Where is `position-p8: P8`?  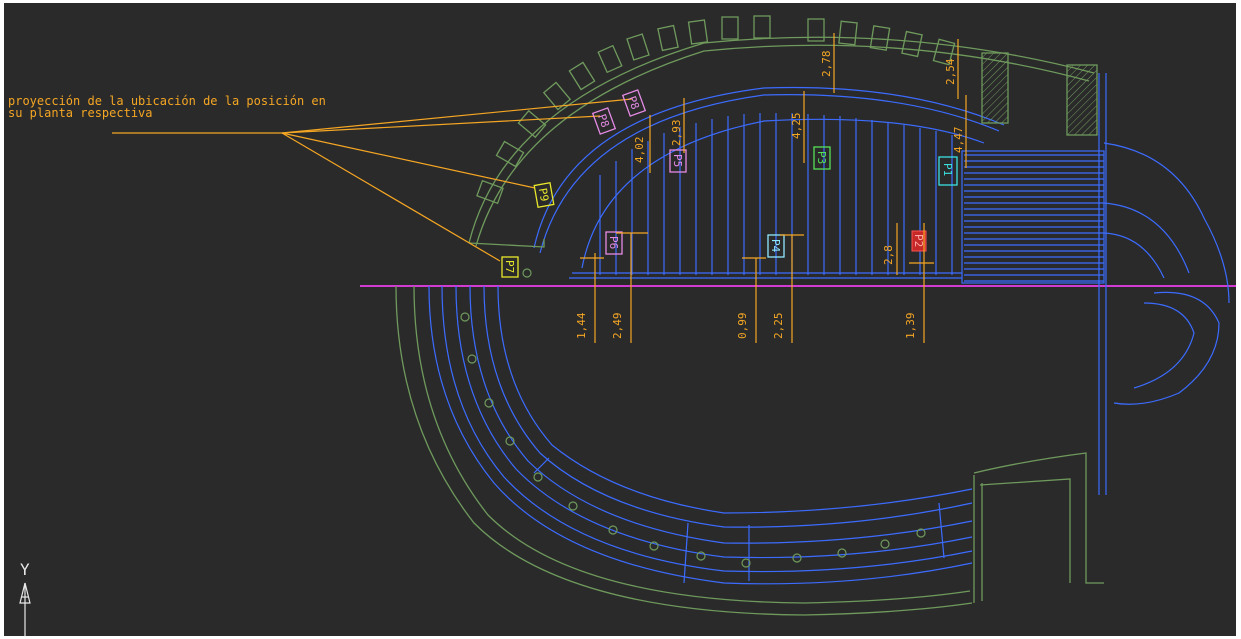
position-p8: P8 is located at coordinates (634, 103).